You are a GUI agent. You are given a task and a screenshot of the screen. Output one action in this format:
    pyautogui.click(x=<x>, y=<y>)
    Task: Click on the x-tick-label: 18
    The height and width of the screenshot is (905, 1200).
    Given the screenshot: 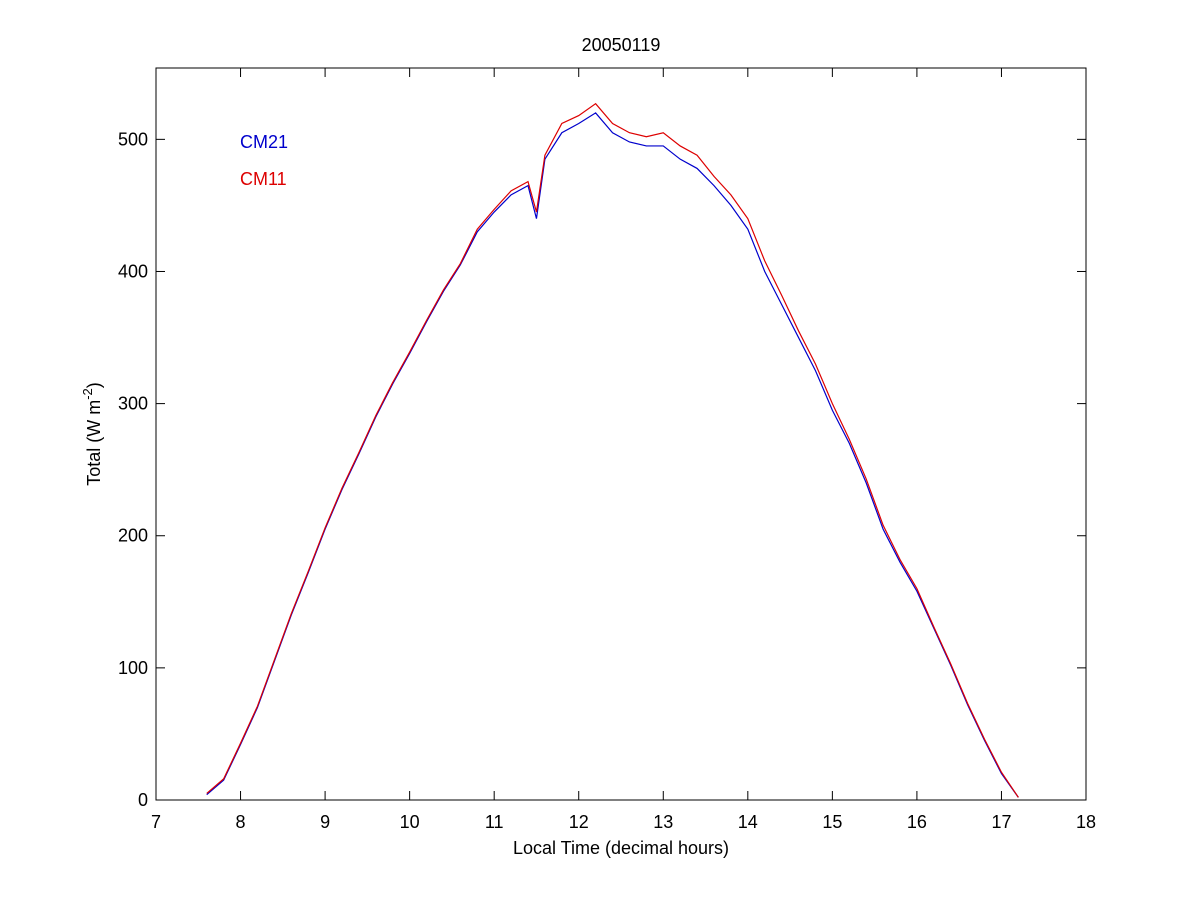 What is the action you would take?
    pyautogui.click(x=1086, y=822)
    